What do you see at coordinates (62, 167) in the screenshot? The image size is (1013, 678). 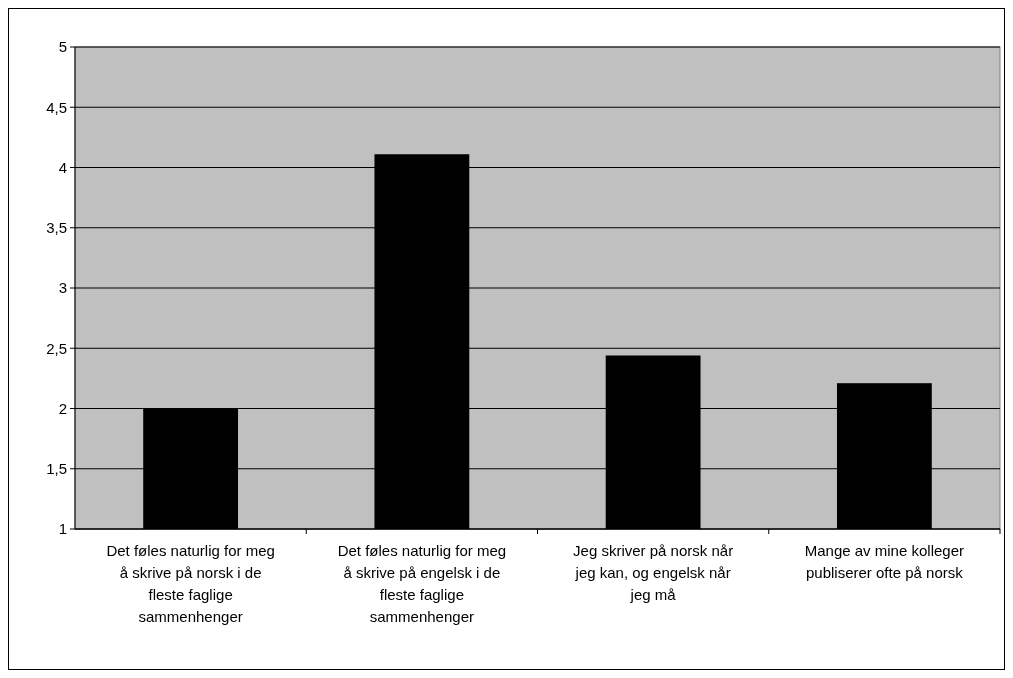 I see `y-tick-label: 4` at bounding box center [62, 167].